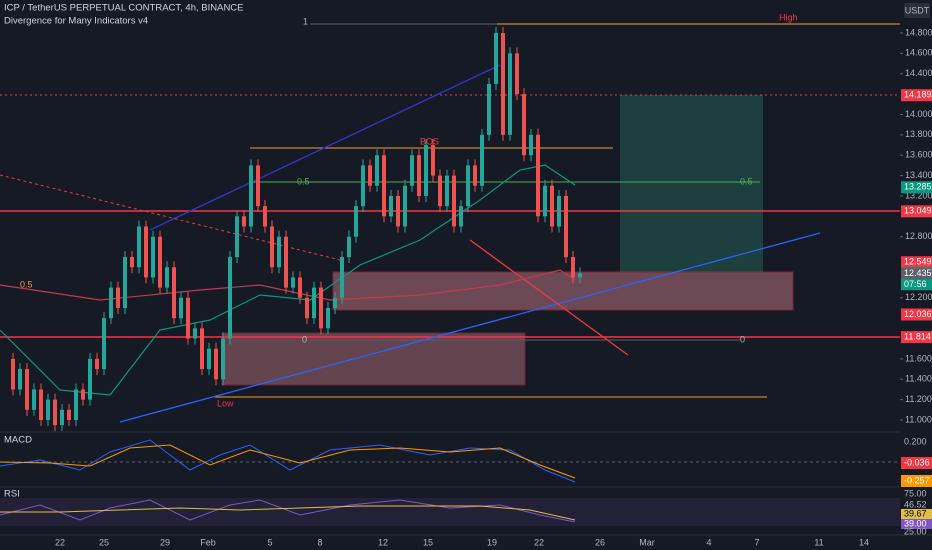 Image resolution: width=932 pixels, height=550 pixels. I want to click on date-label: 25, so click(104, 542).